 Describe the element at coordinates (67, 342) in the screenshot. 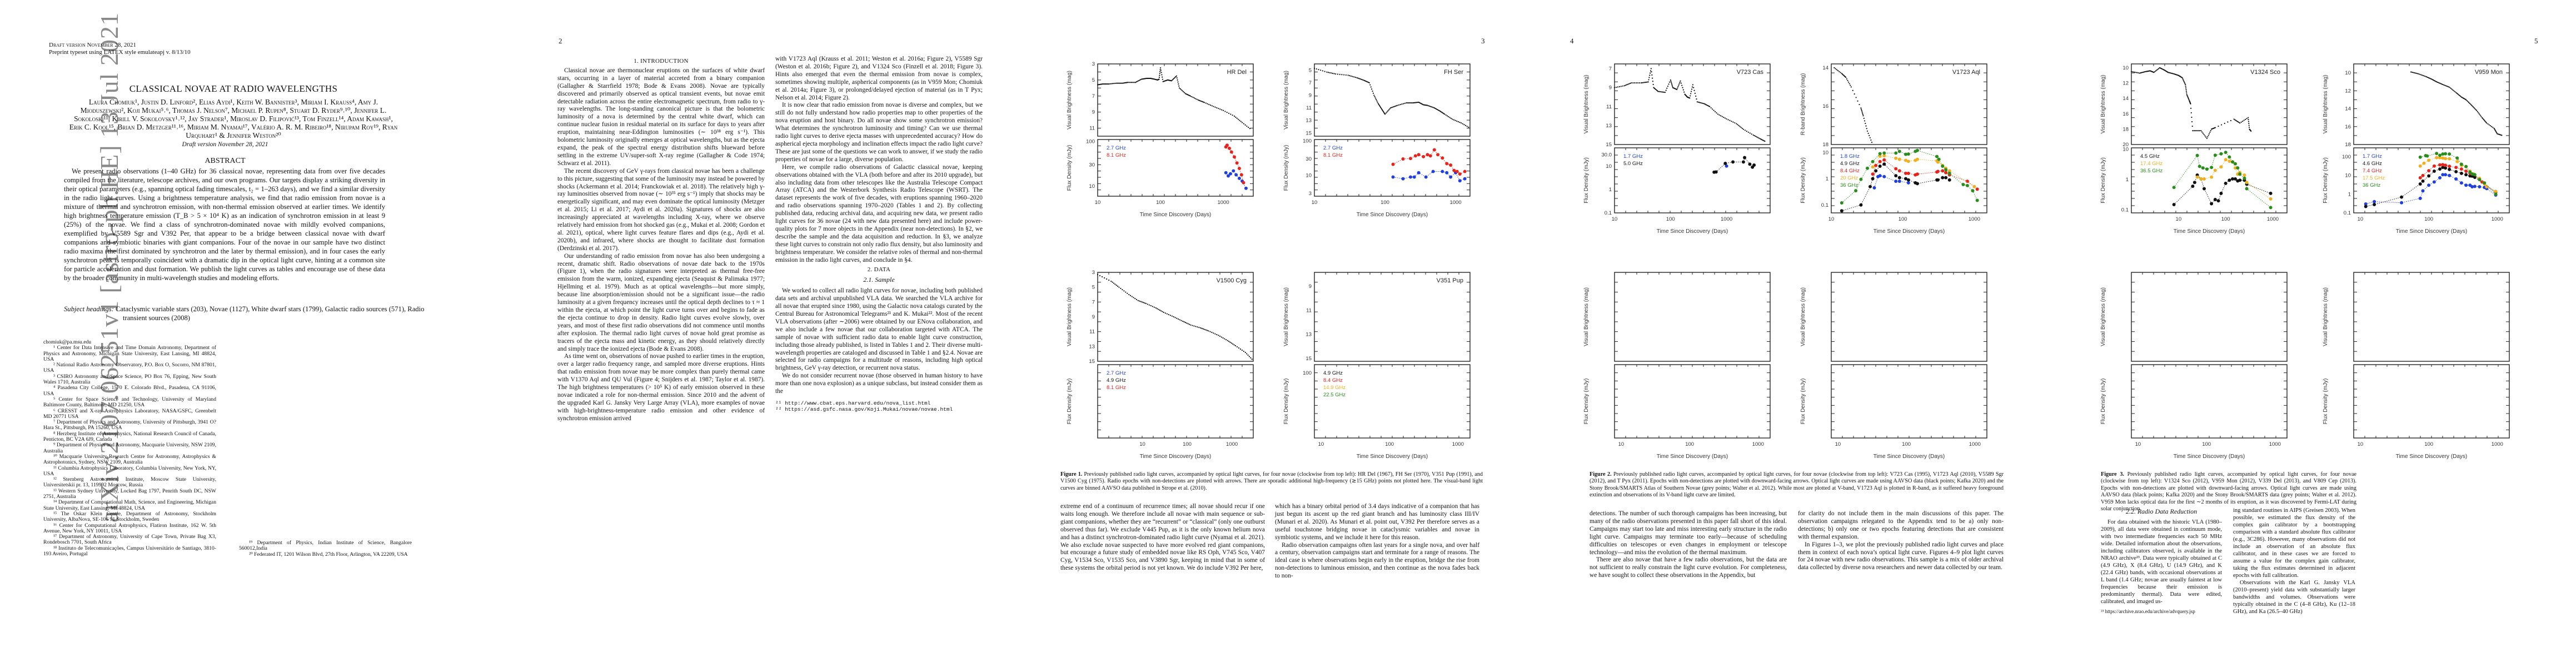

I see `corresponding-email: chomiuk@pa.msu.edu` at that location.